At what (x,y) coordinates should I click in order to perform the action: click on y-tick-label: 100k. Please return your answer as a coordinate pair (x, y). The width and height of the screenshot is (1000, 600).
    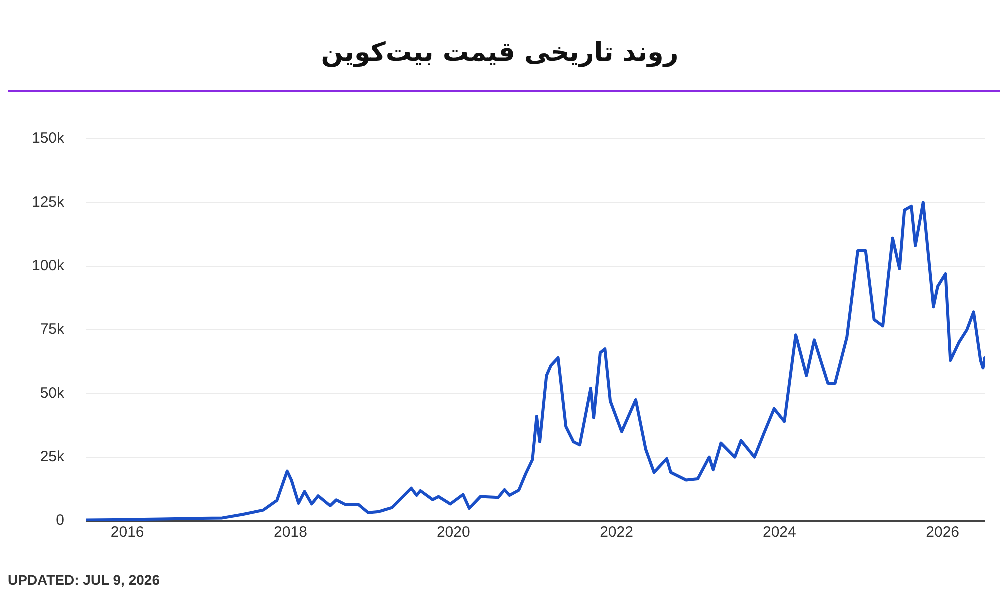
    Looking at the image, I should click on (49, 265).